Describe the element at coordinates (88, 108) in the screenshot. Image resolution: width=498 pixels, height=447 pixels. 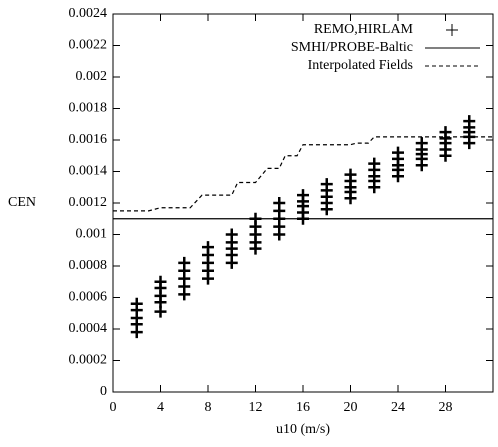
I see `y-tick-label: 0.0018` at that location.